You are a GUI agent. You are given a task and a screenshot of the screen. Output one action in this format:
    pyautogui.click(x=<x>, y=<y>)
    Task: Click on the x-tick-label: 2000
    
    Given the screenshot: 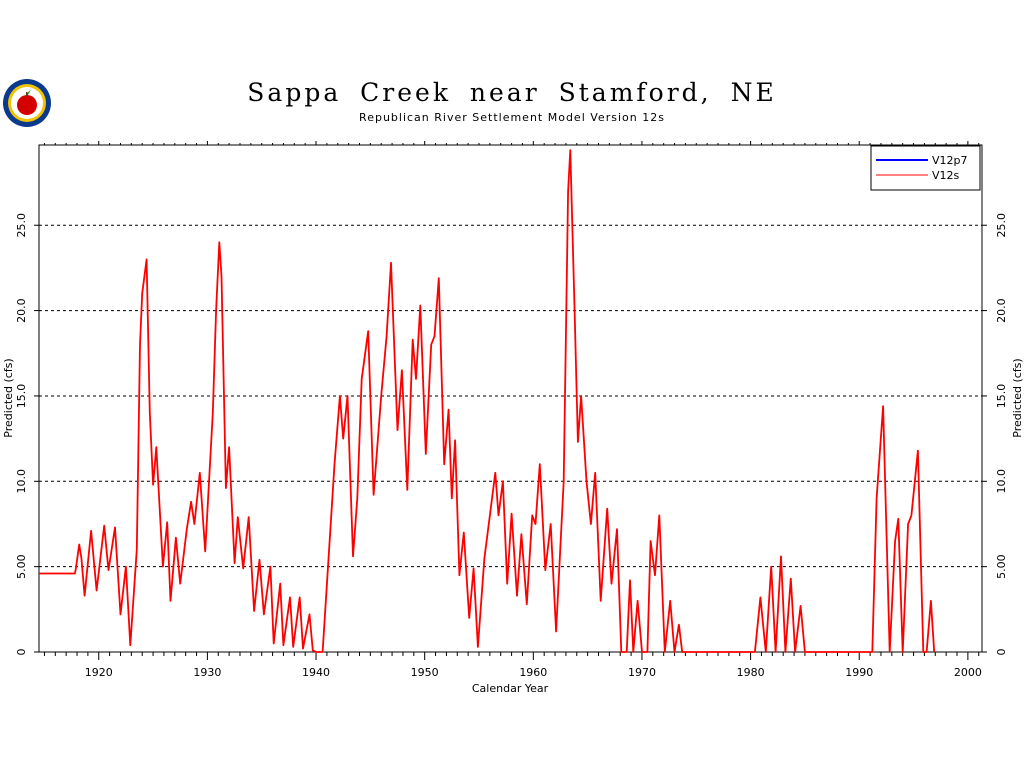 What is the action you would take?
    pyautogui.click(x=968, y=672)
    